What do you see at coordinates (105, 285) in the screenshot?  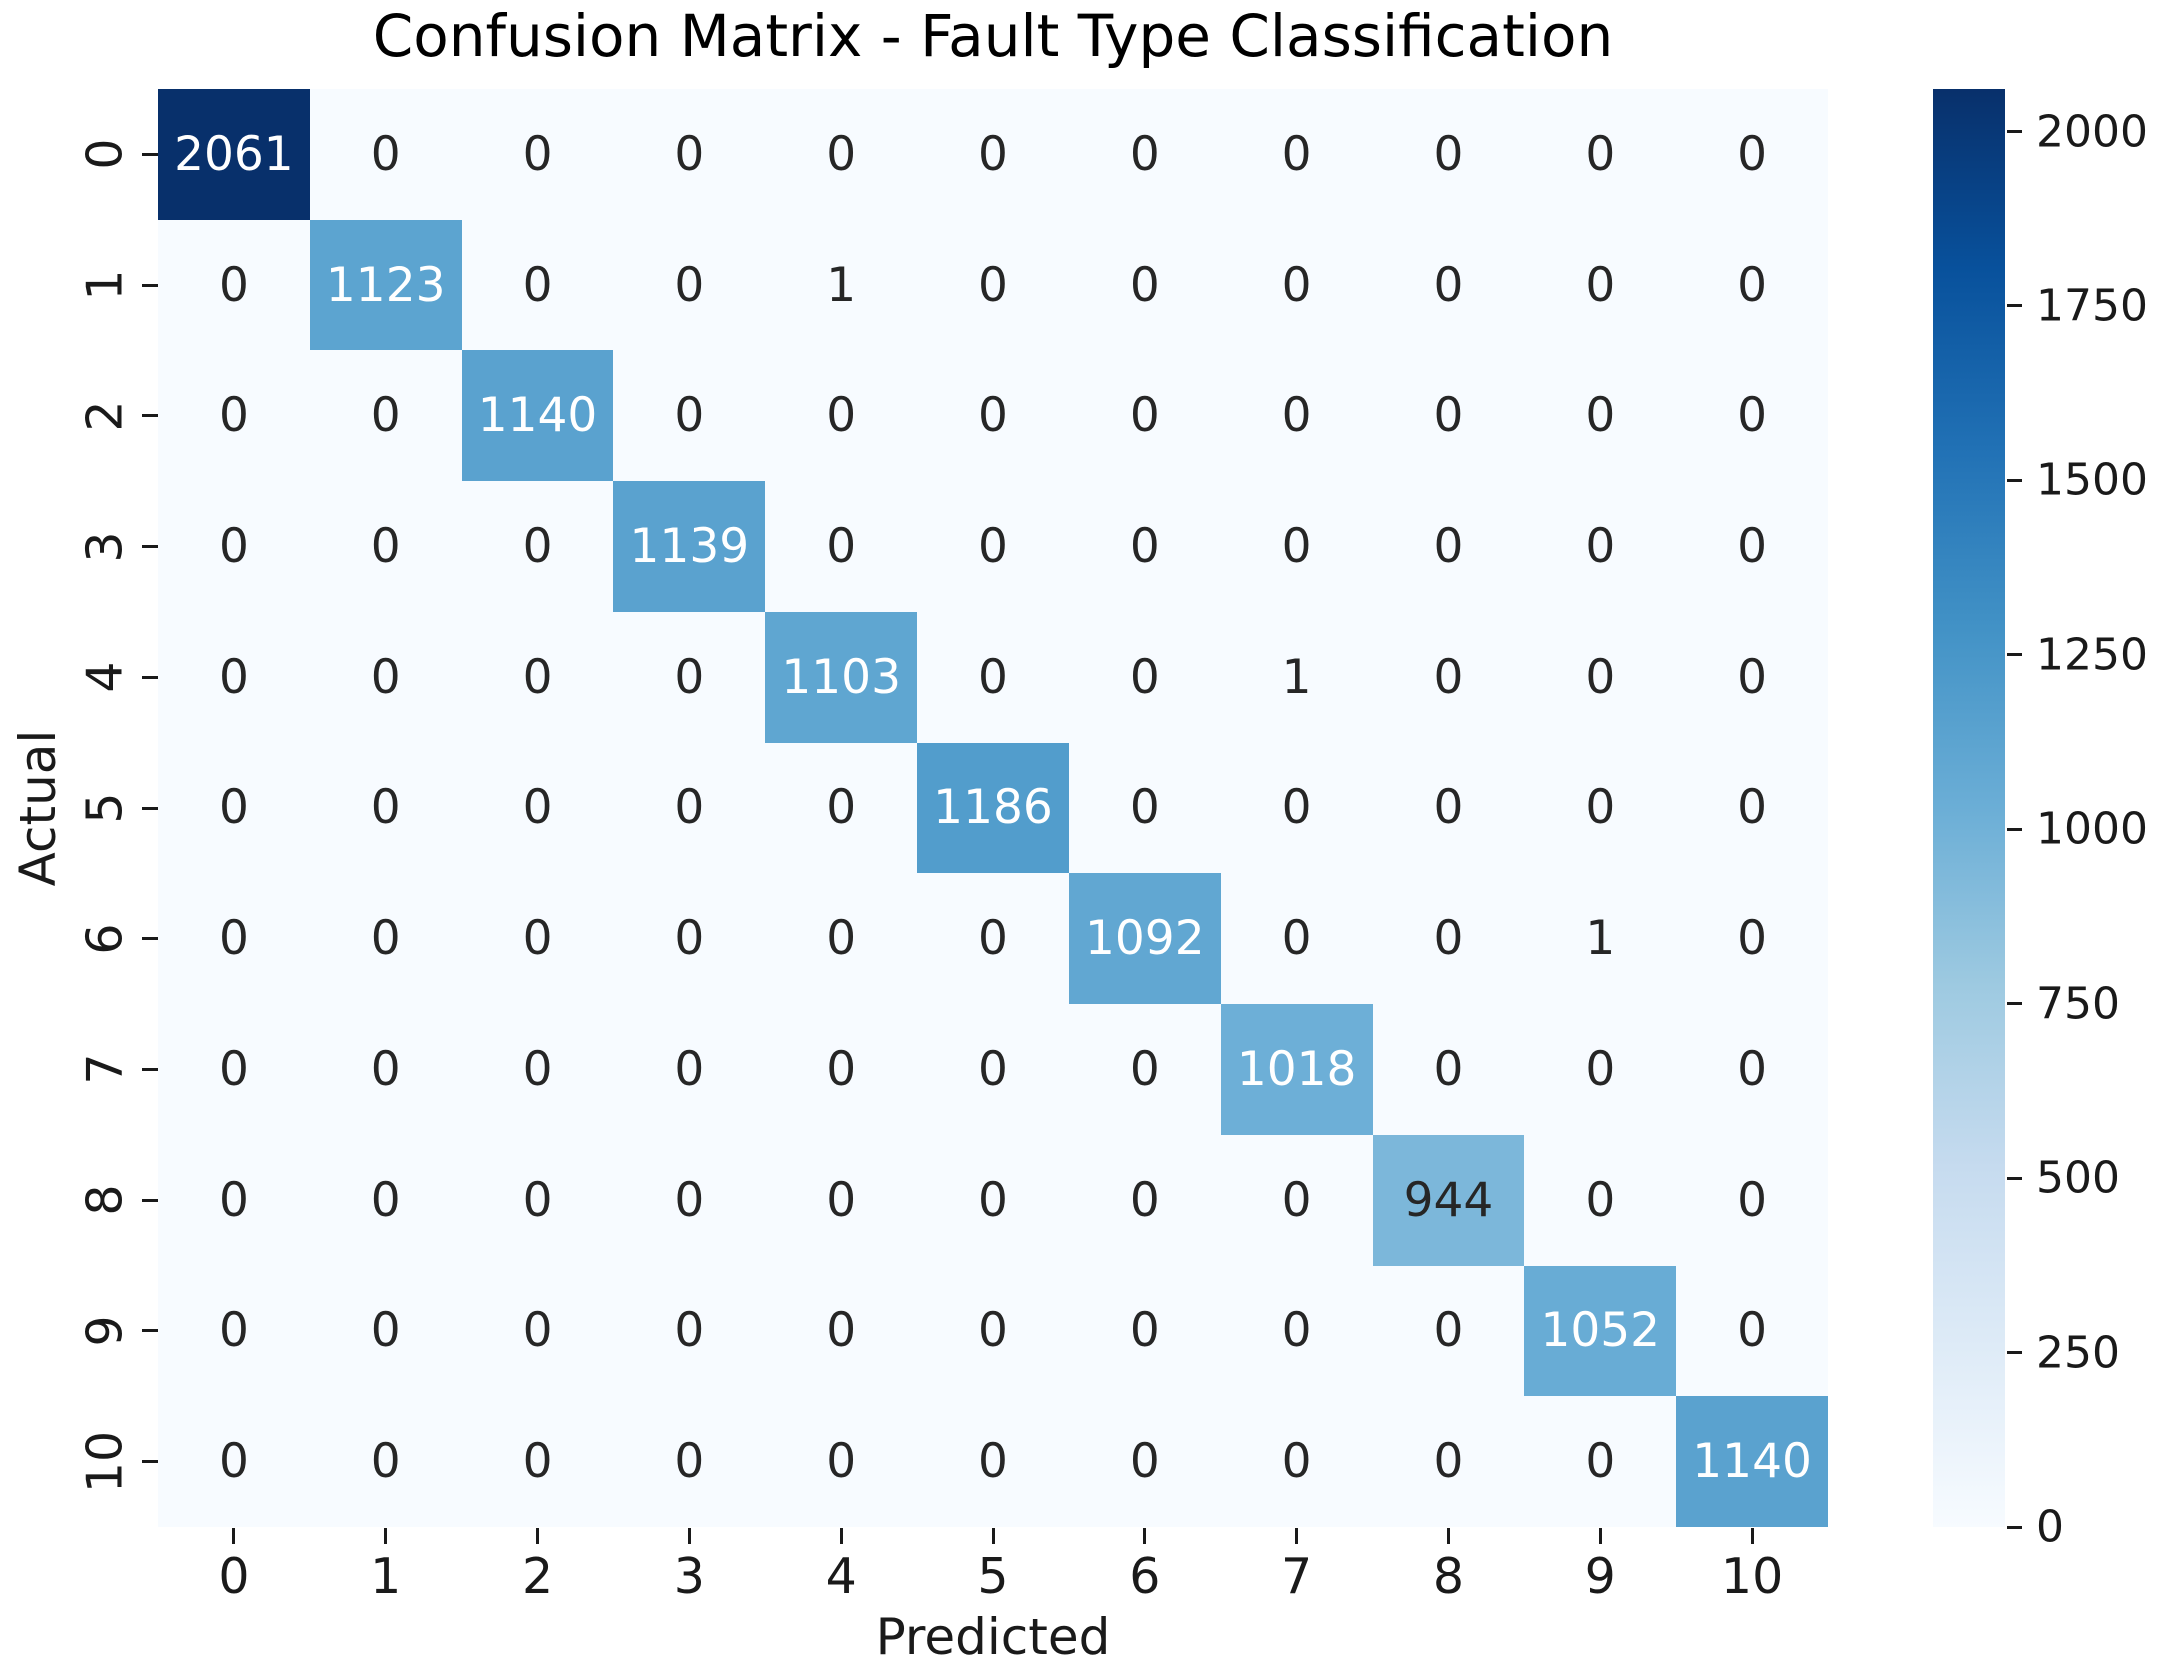 I see `y-tick-label: 1` at bounding box center [105, 285].